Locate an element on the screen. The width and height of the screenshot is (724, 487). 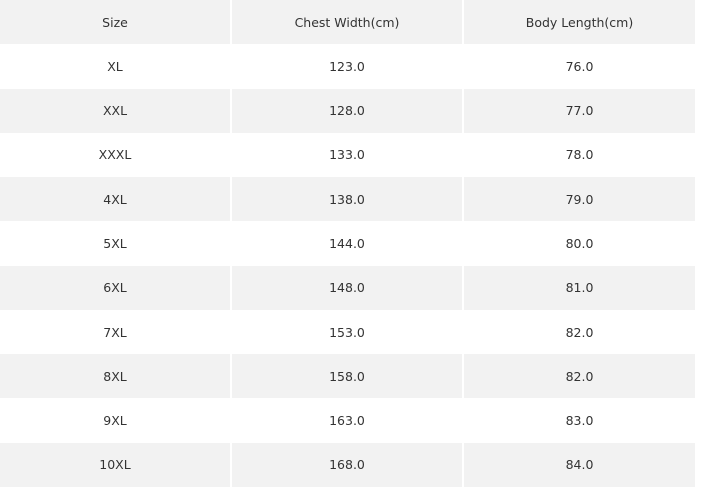
table-cell: 133.0 is located at coordinates (347, 155).